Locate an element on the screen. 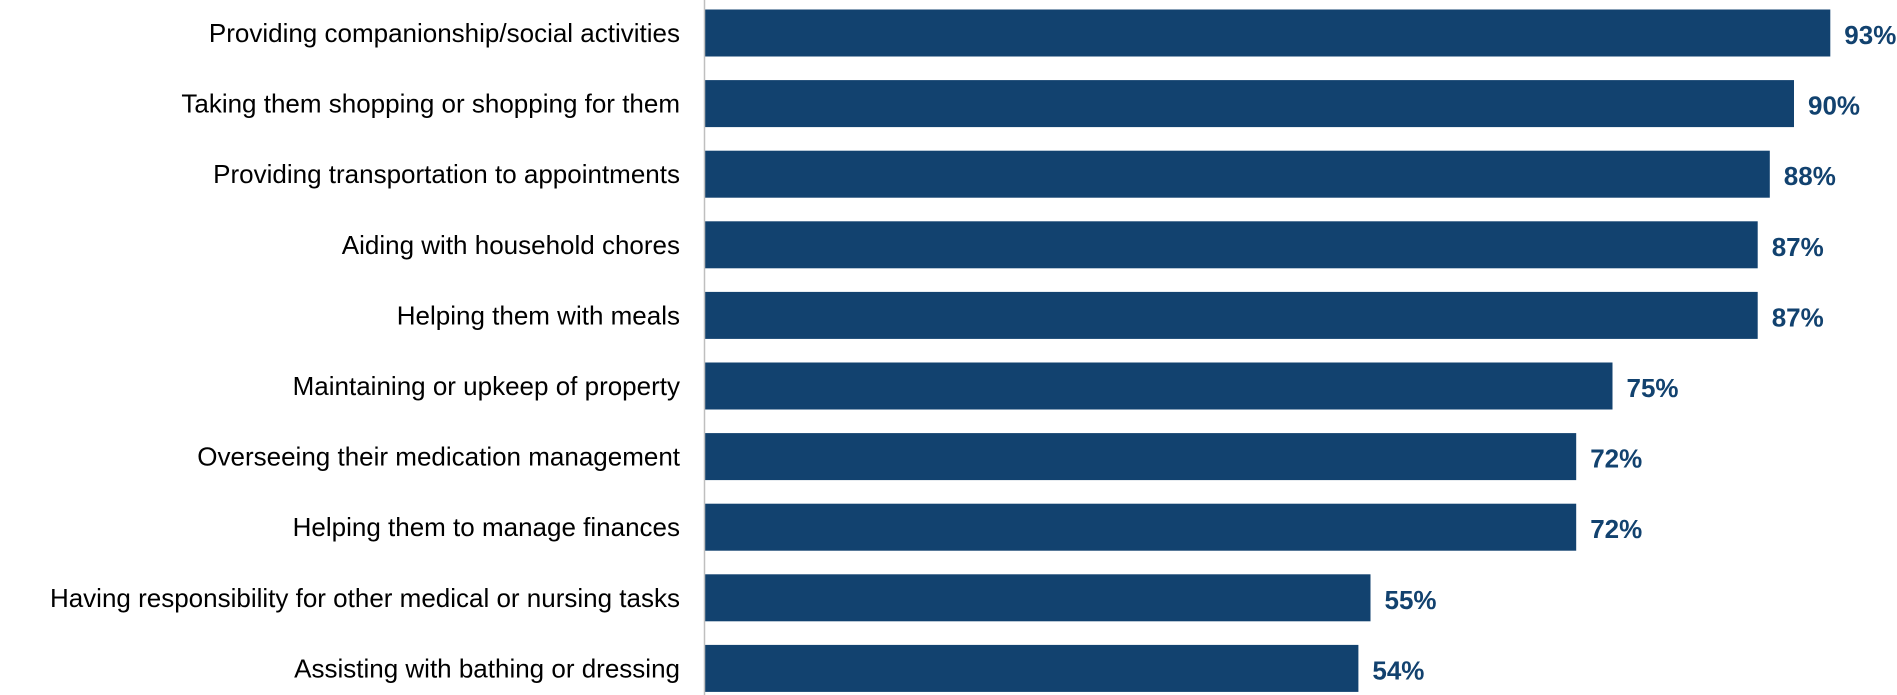 This screenshot has width=1897, height=695. value-label: 55% is located at coordinates (1411, 600).